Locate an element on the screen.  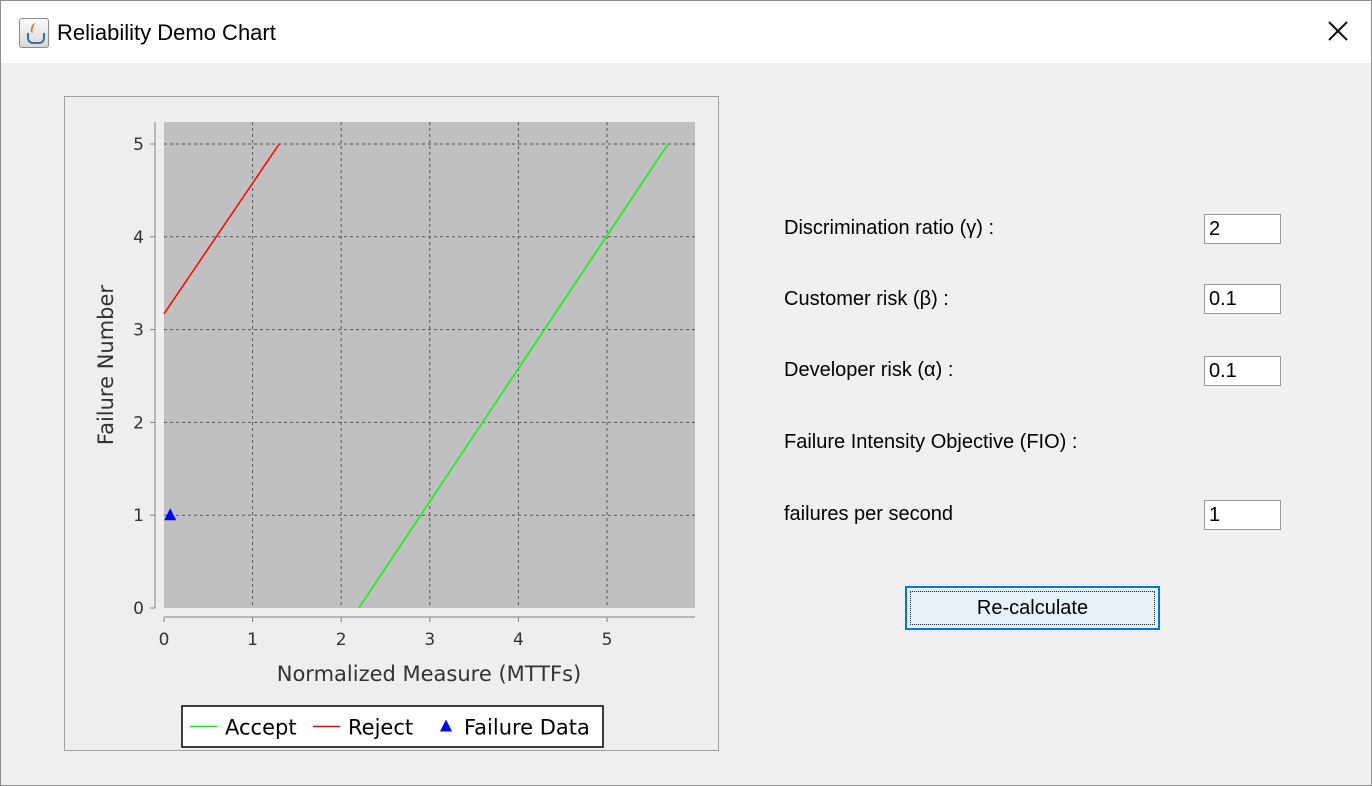
window-title: Reliability Demo Chart is located at coordinates (166, 32).